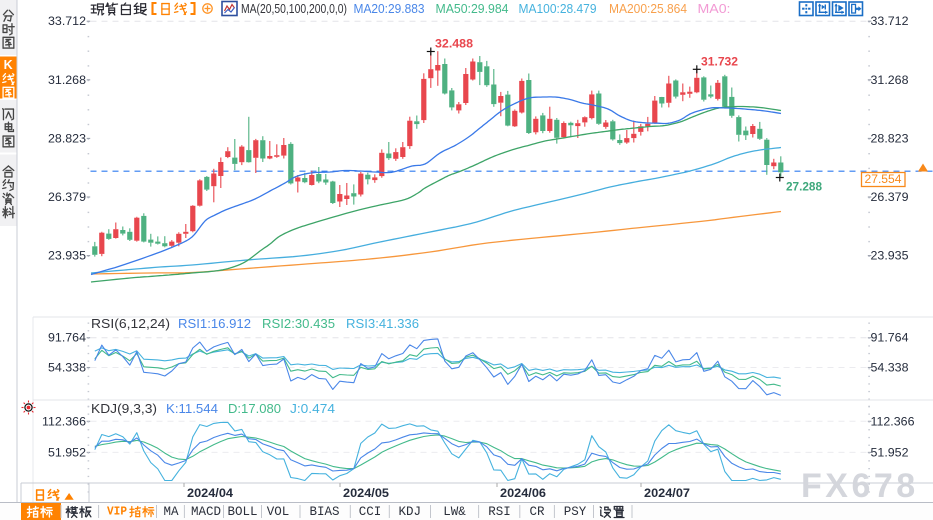 This screenshot has width=933, height=520. I want to click on svg-text: 2024/07, so click(667, 493).